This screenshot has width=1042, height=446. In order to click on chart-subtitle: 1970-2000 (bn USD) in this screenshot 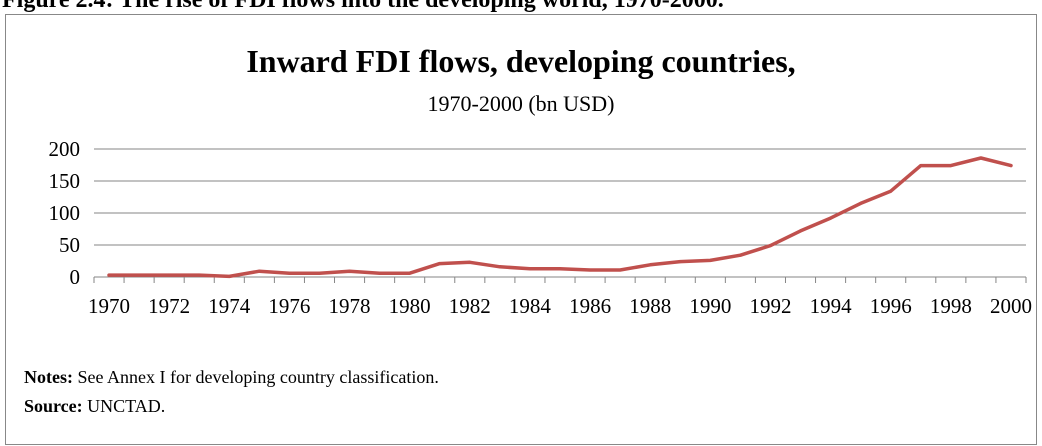, I will do `click(521, 103)`.